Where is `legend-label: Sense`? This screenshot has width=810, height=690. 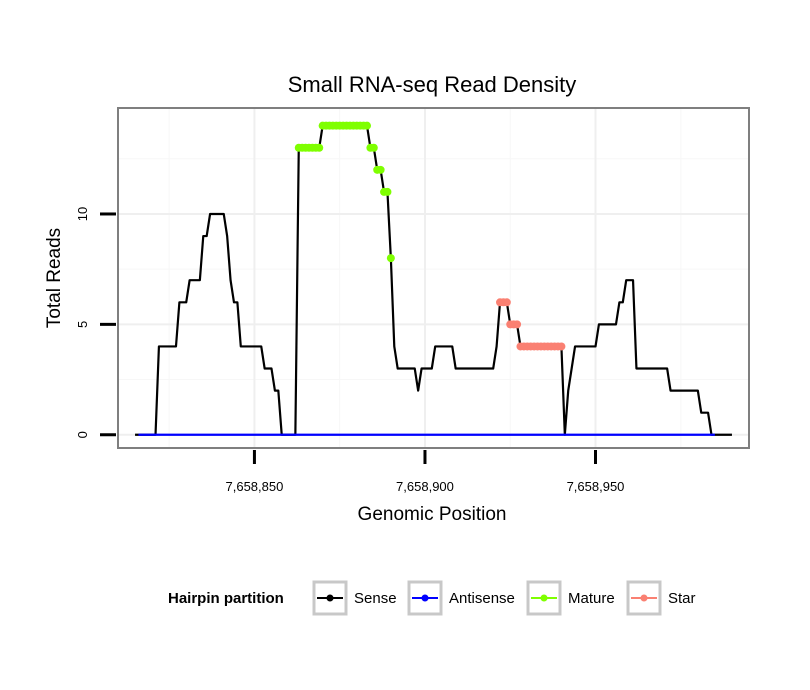 legend-label: Sense is located at coordinates (375, 598).